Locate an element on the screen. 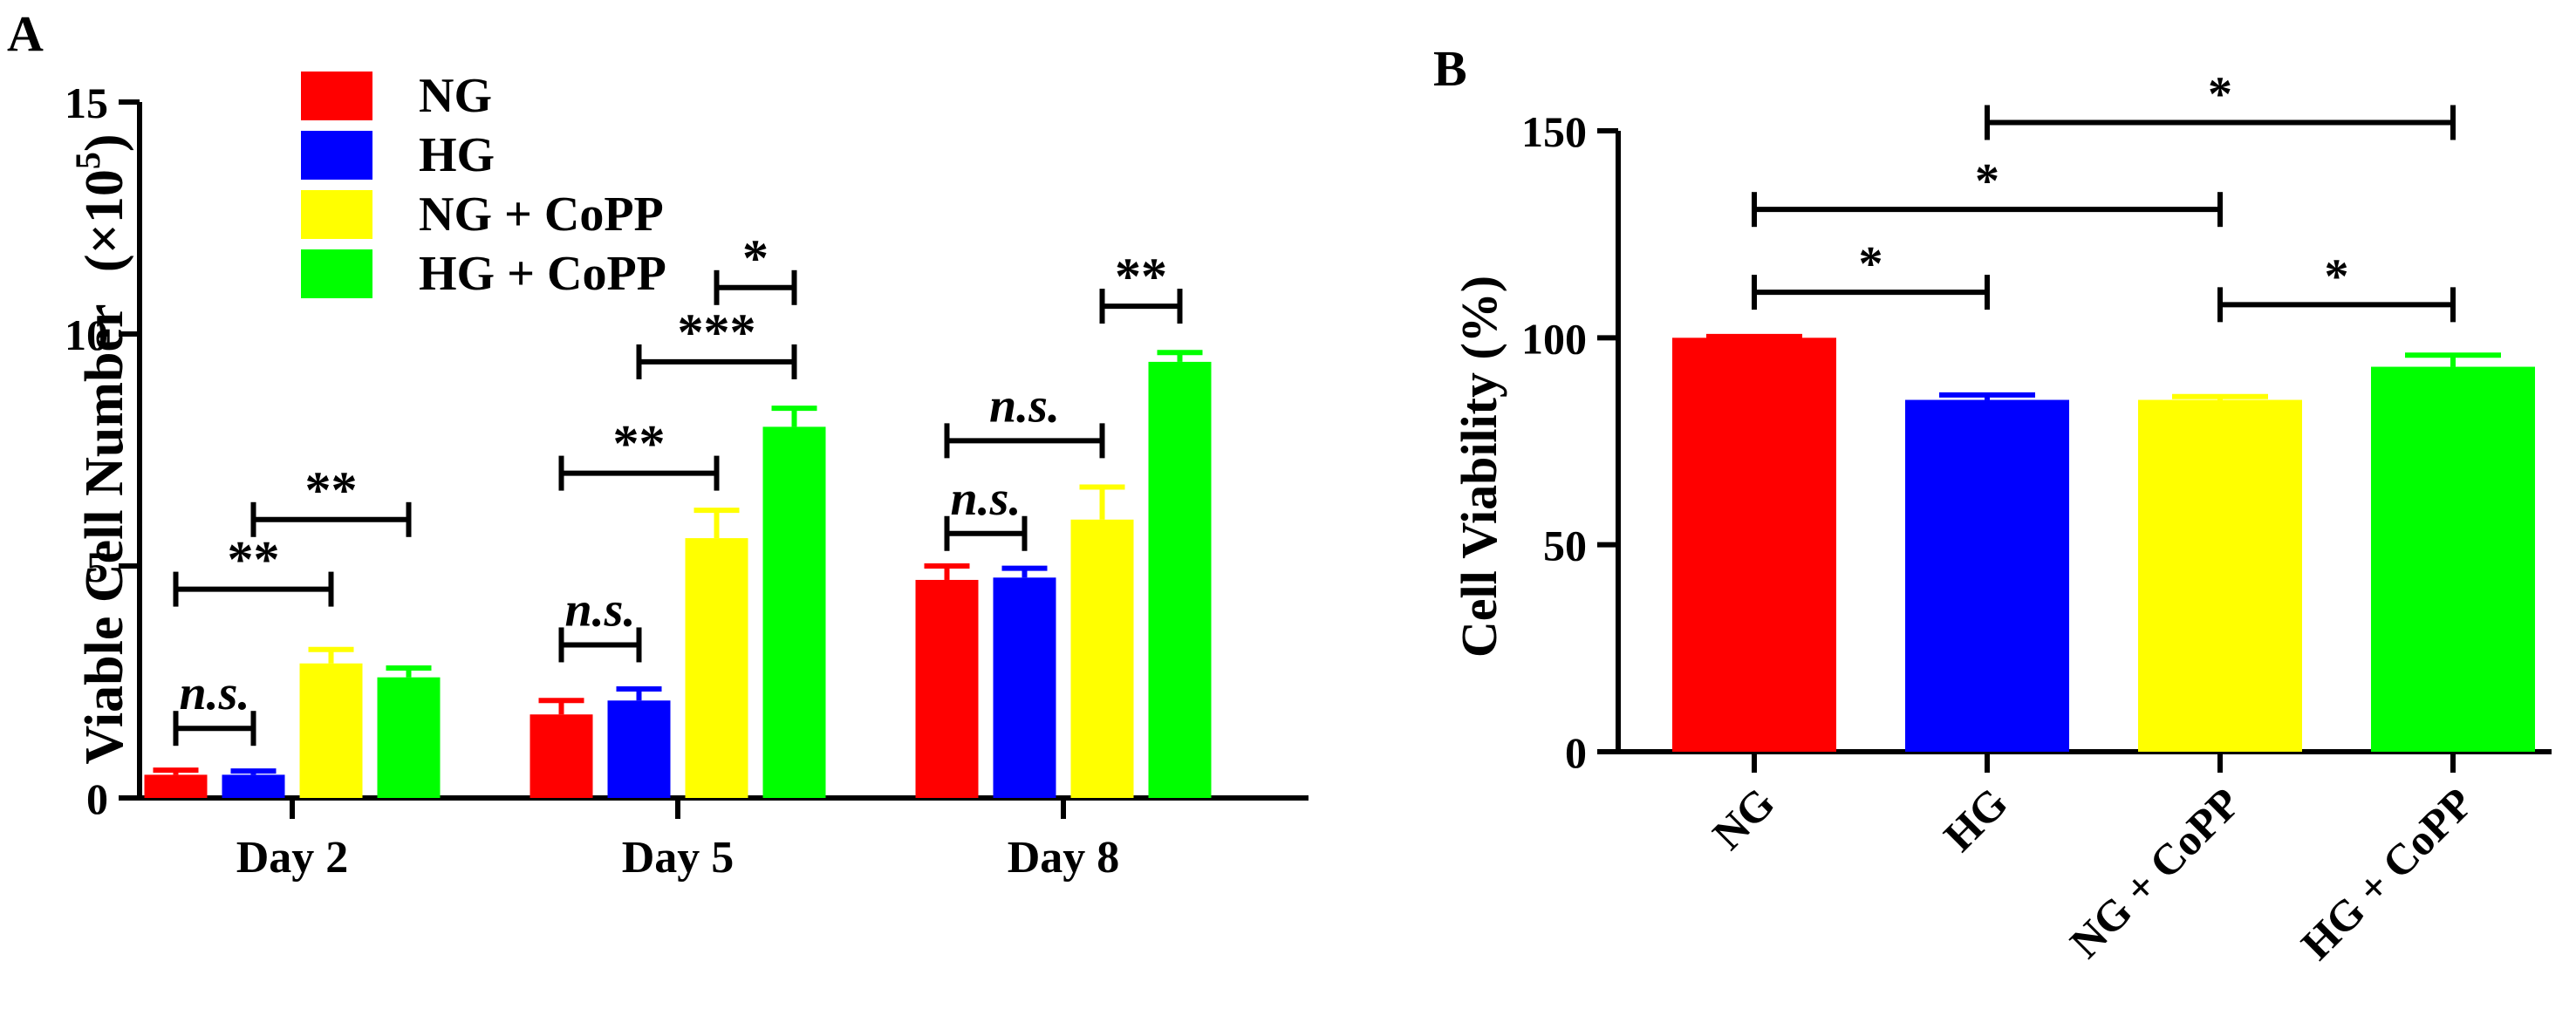 Image resolution: width=2576 pixels, height=1009 pixels. panel-a-y-label-text: Viable Cell Number is located at coordinates (104, 534).